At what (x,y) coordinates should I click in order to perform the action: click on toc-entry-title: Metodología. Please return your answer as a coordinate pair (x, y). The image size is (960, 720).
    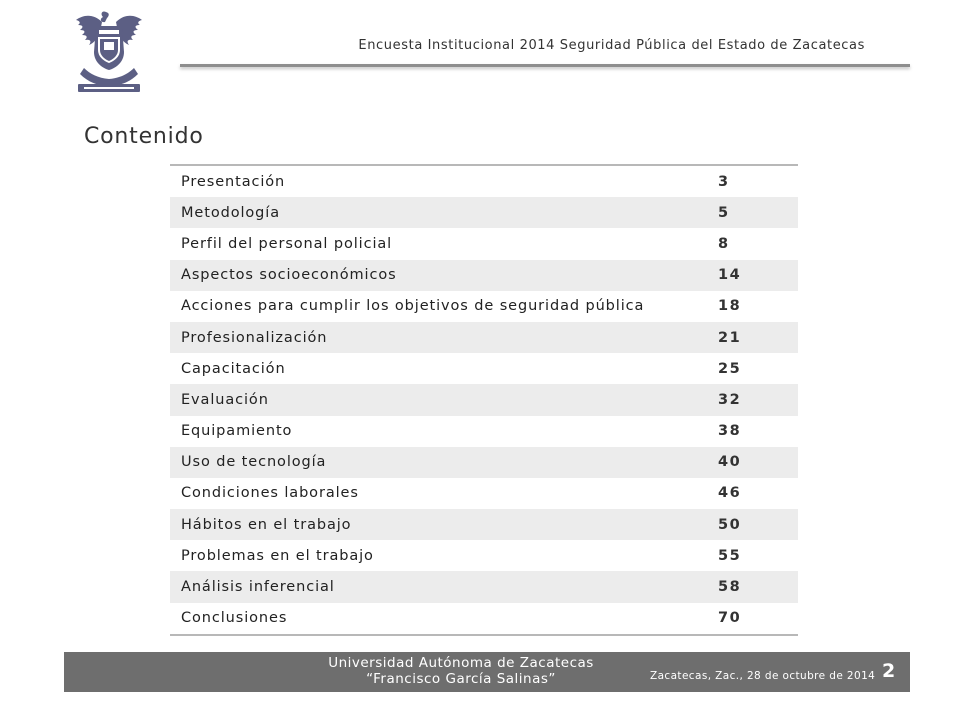
    Looking at the image, I should click on (230, 212).